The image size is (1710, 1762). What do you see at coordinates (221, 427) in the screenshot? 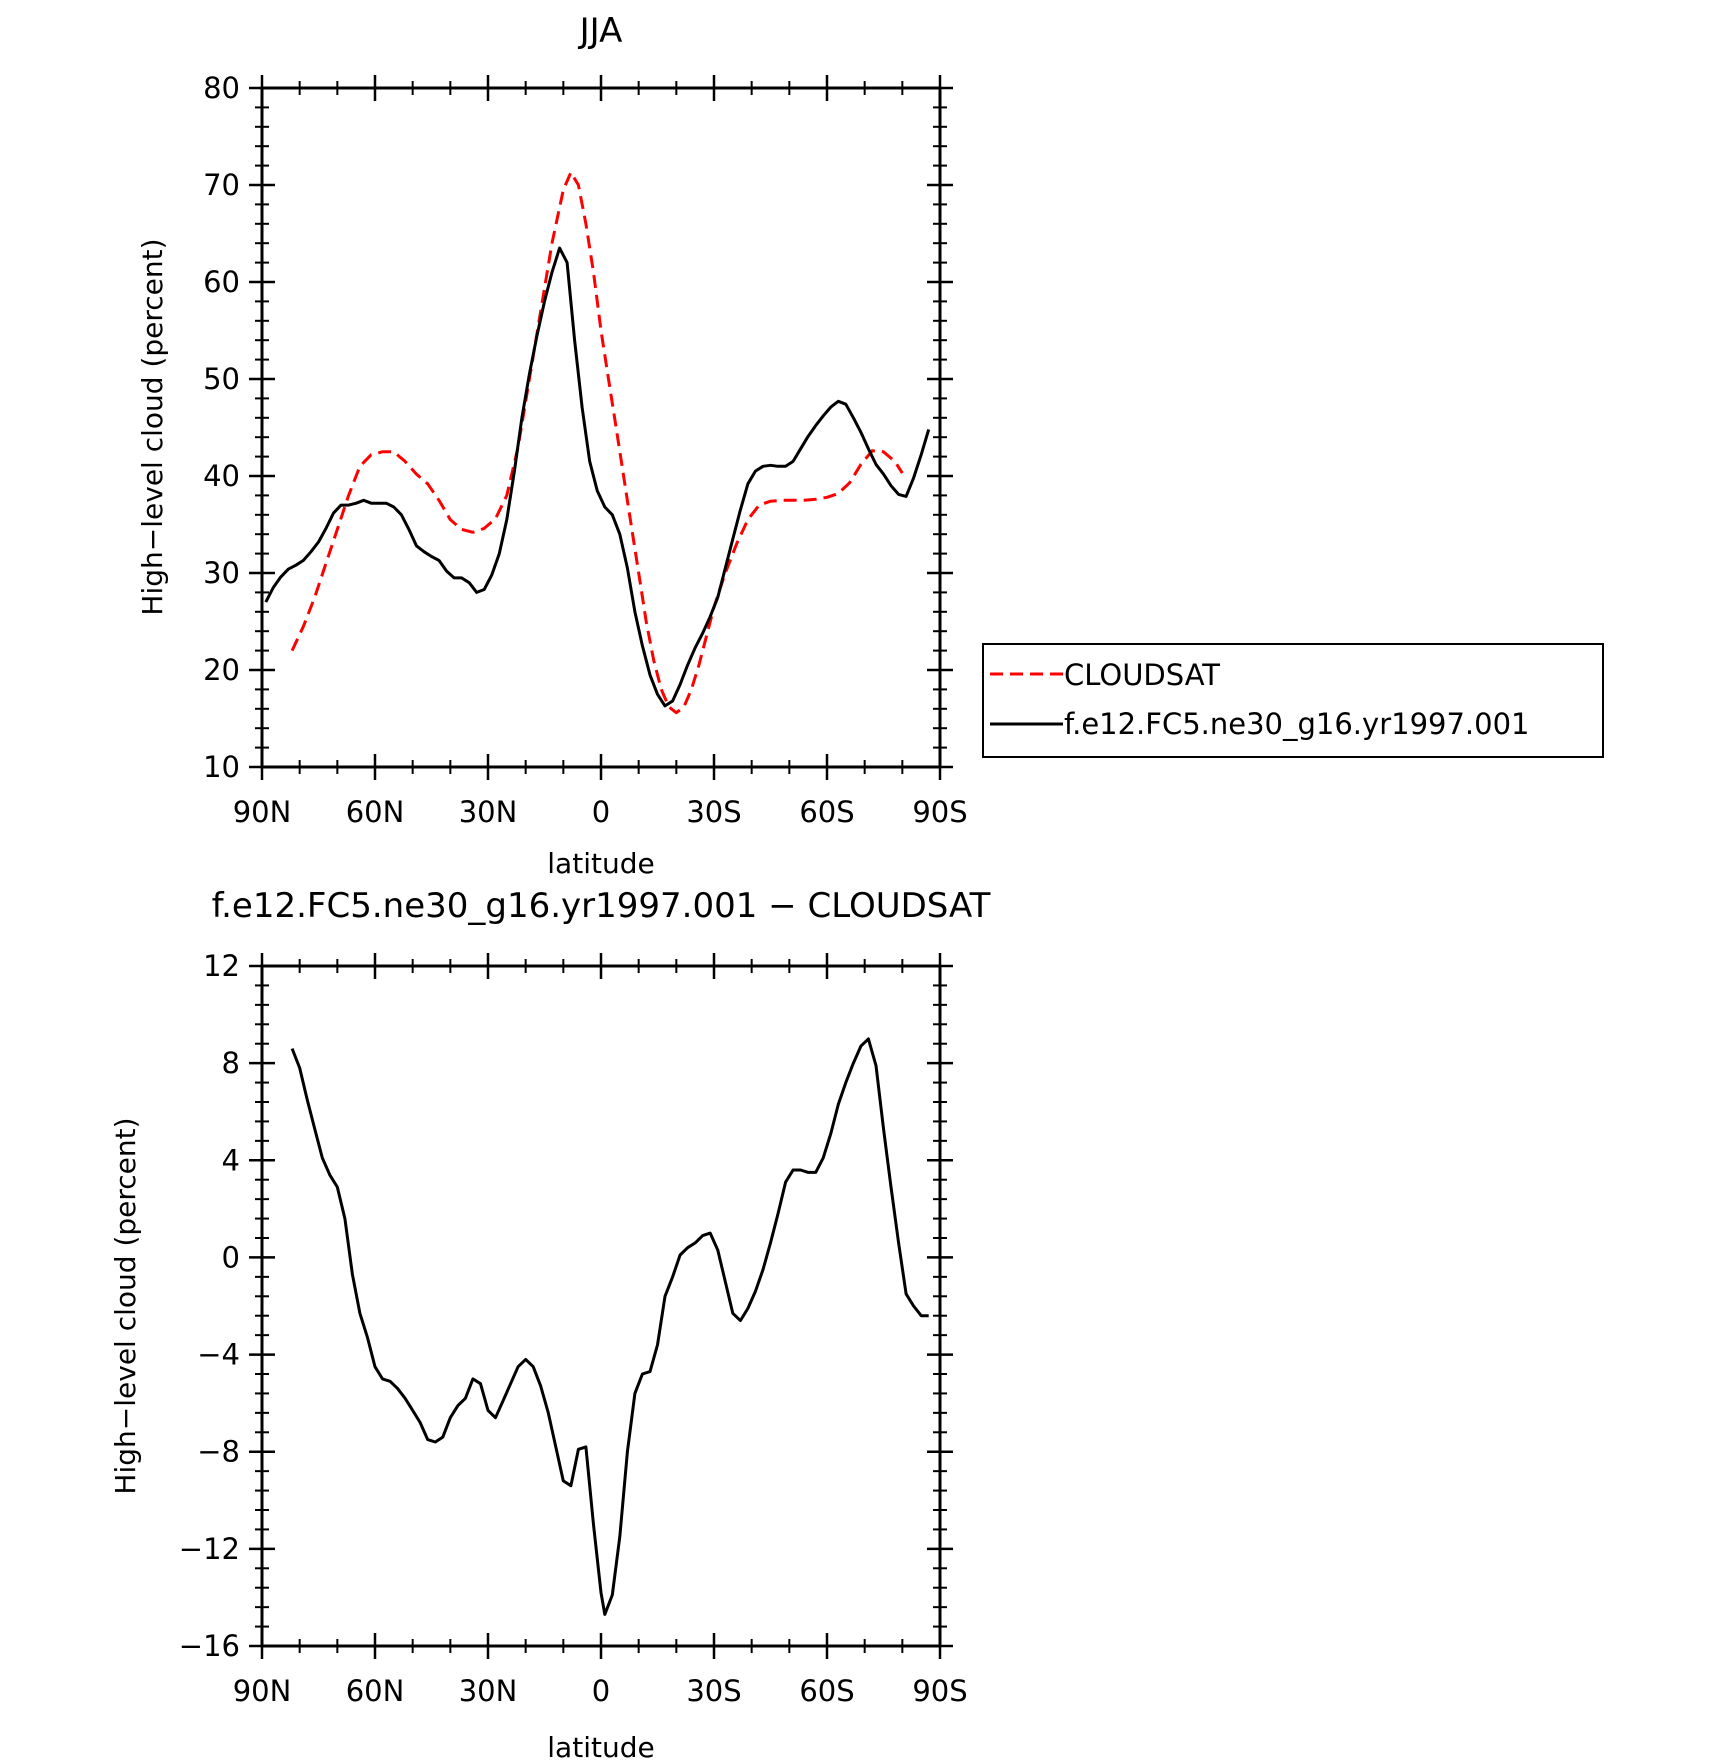
I see `top-y-tick-labels: 10 20 30 40 50 60 70 80` at bounding box center [221, 427].